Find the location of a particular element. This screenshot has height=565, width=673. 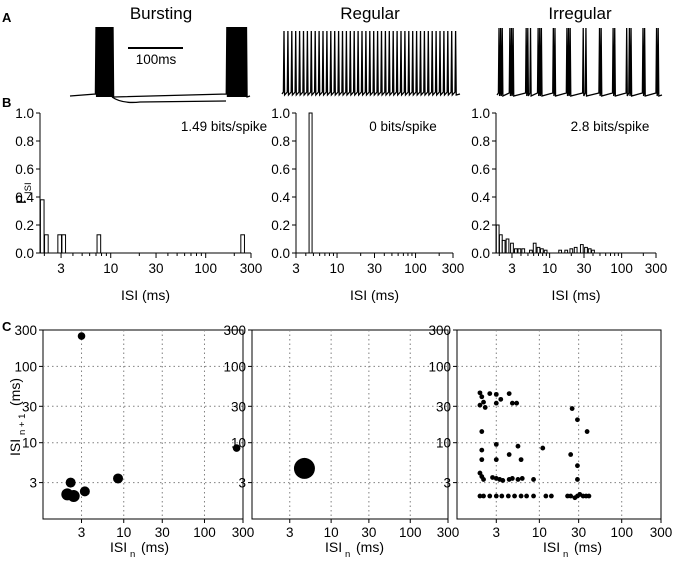

entropy-annotation: 2.8 bits/spike is located at coordinates (610, 126).